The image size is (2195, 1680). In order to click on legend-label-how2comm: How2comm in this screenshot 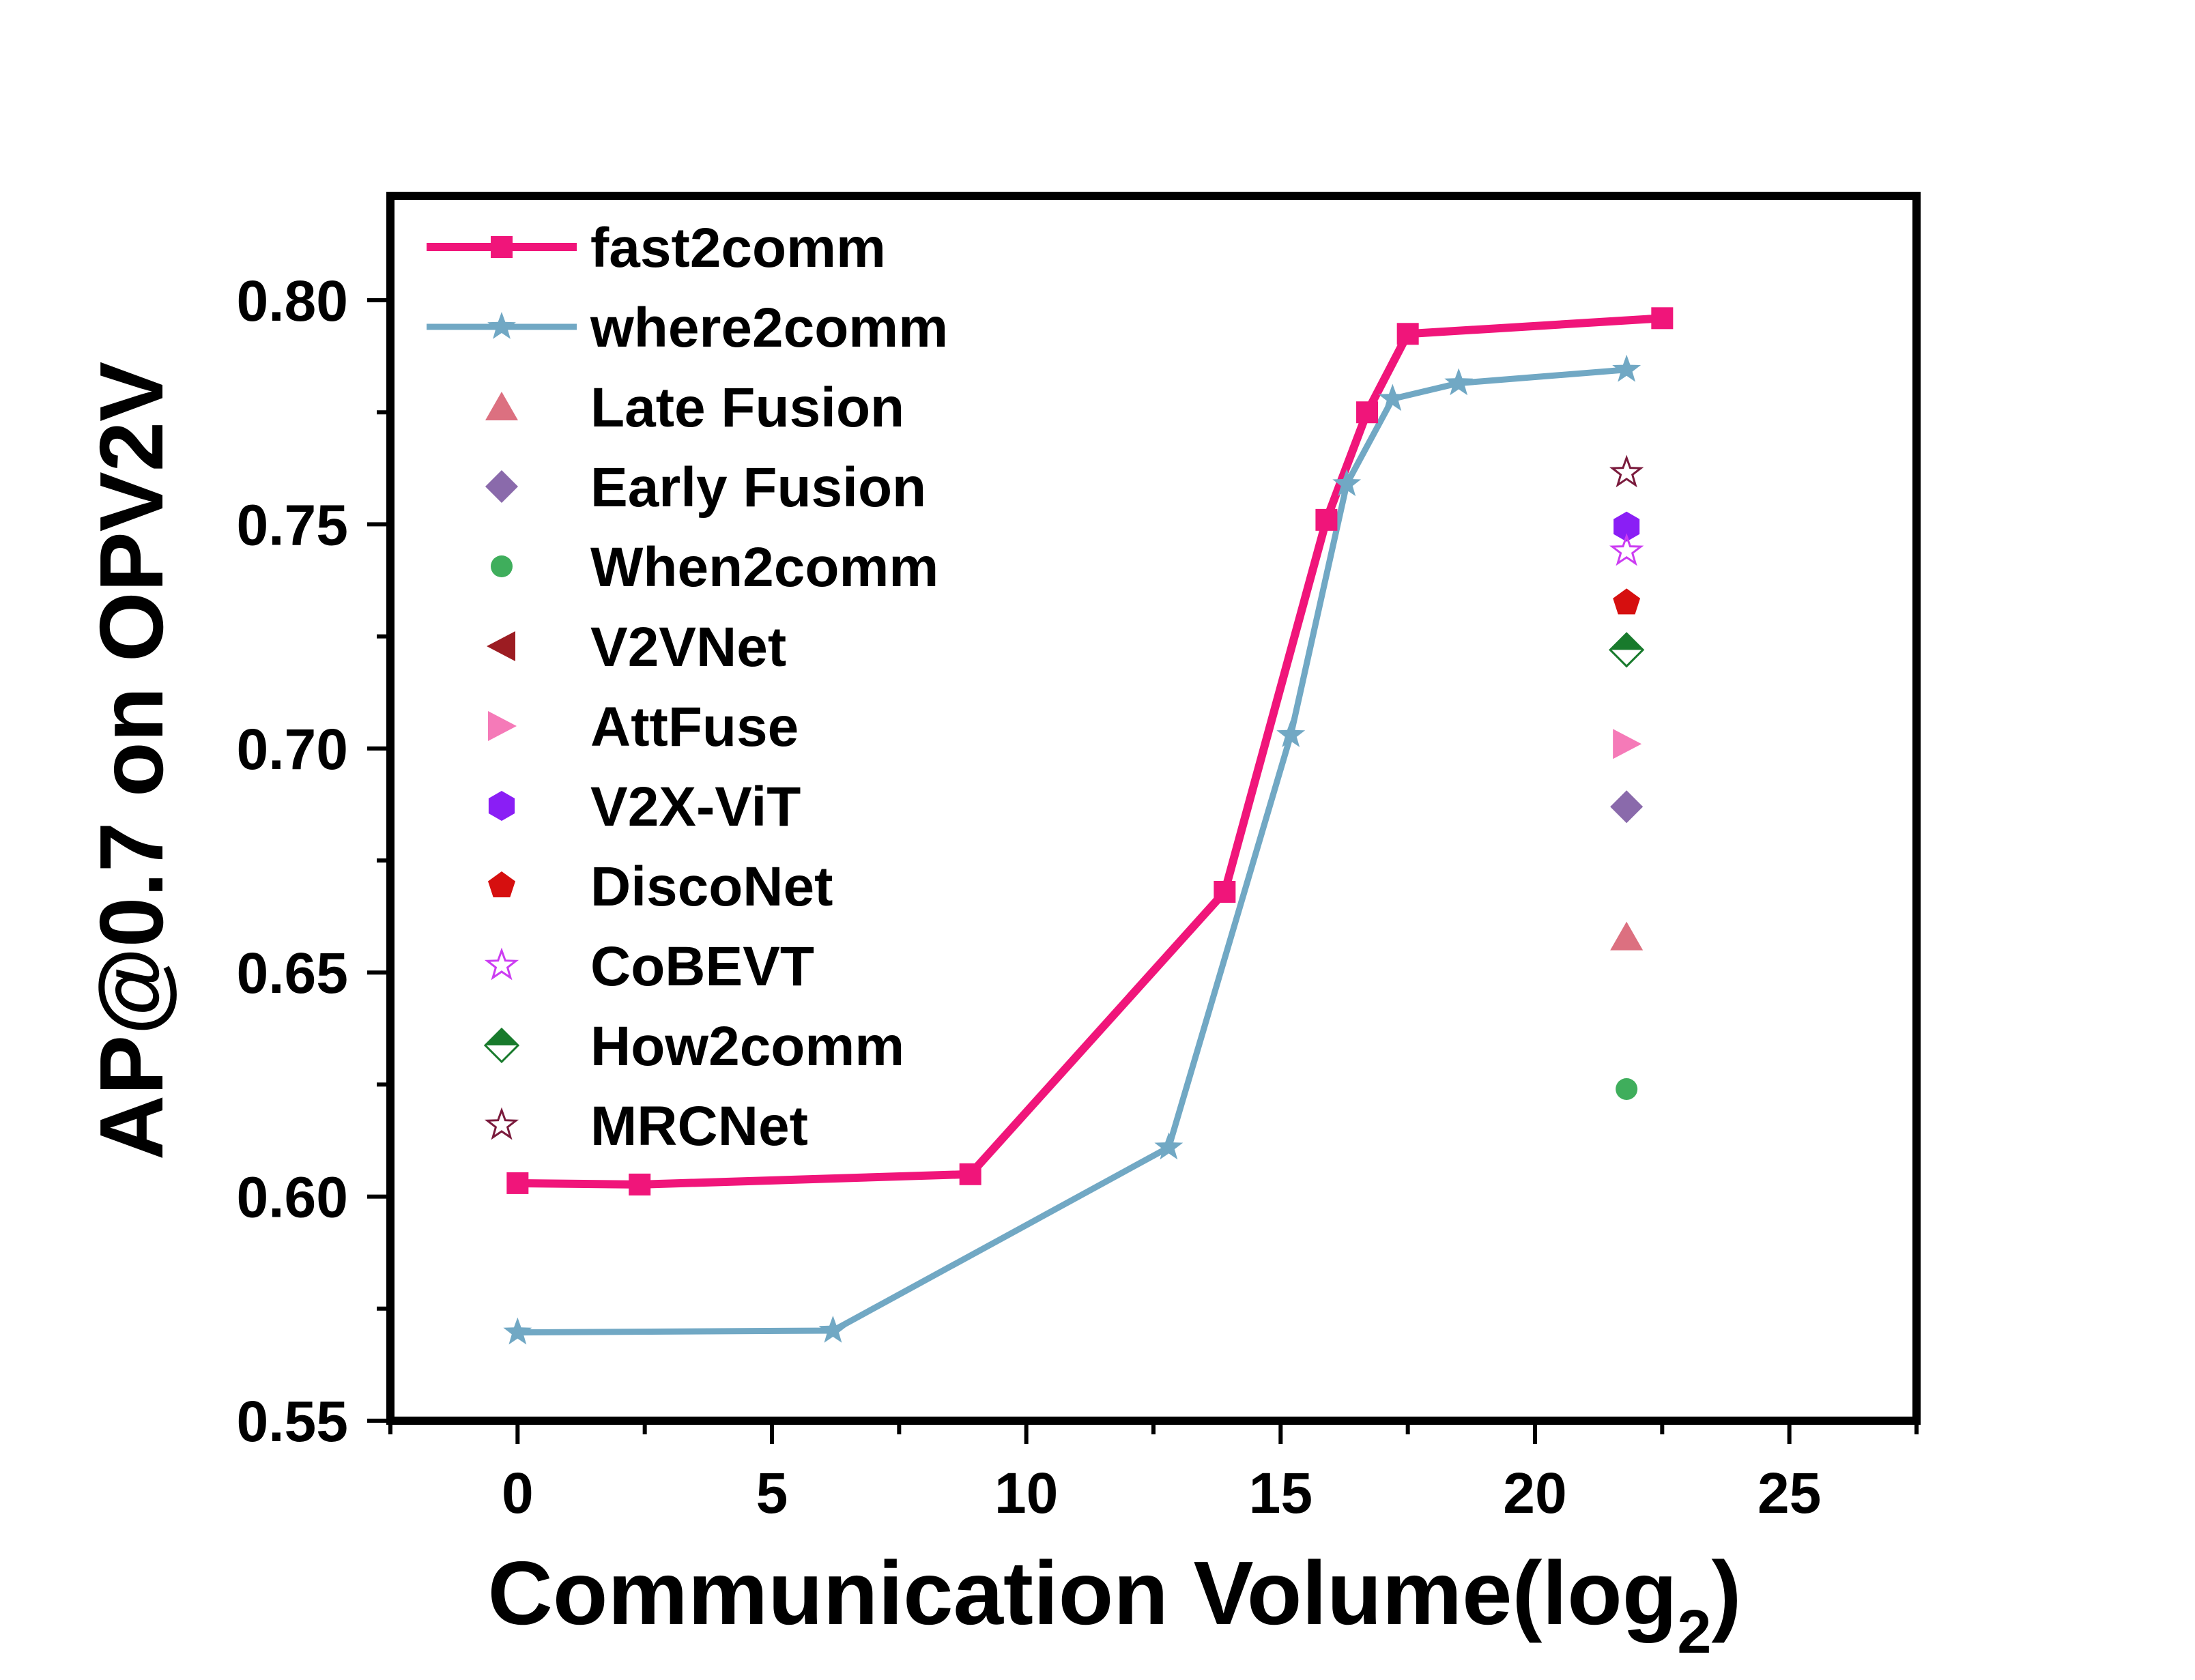, I will do `click(747, 1046)`.